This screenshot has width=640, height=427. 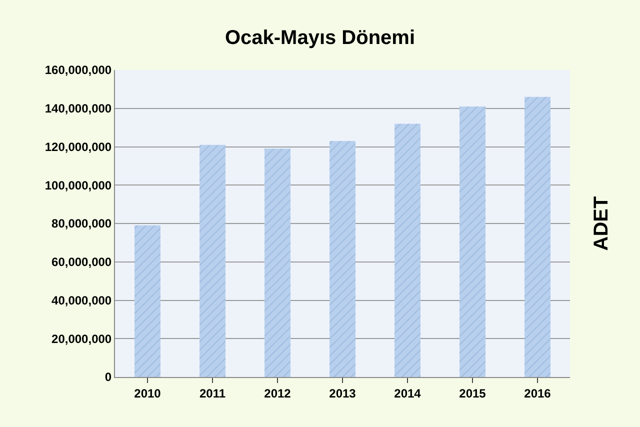 I want to click on chart-title: Ocak-Mayıs Dönemi, so click(x=320, y=37).